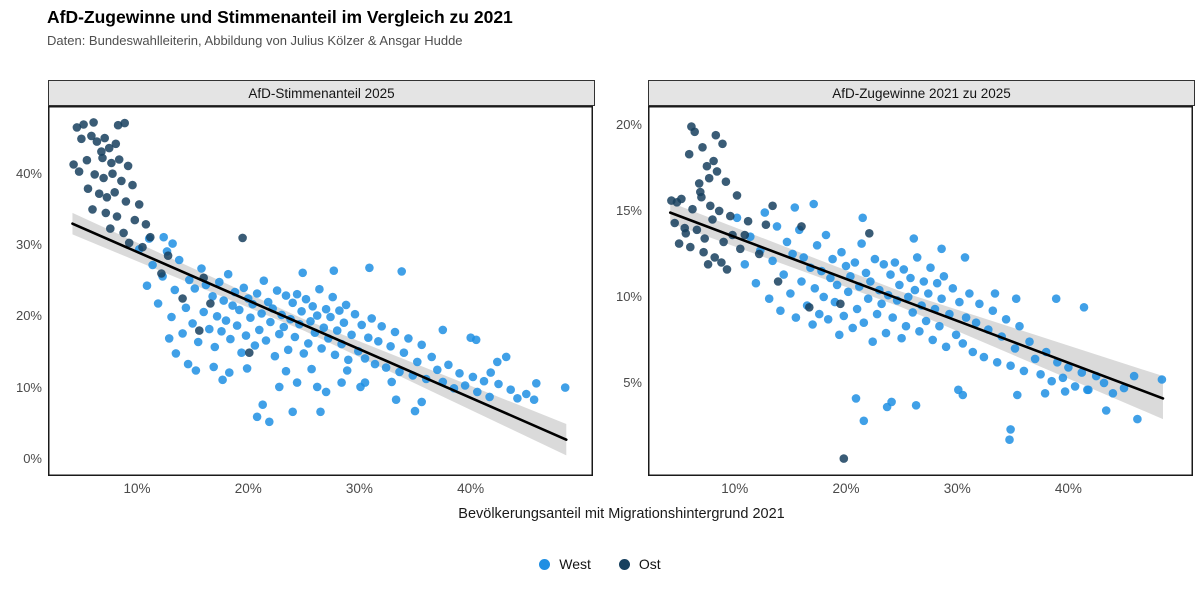 This screenshot has width=1200, height=600. I want to click on facet-strip-right: AfD-Zugewinne 2021 zu 2025, so click(921, 93).